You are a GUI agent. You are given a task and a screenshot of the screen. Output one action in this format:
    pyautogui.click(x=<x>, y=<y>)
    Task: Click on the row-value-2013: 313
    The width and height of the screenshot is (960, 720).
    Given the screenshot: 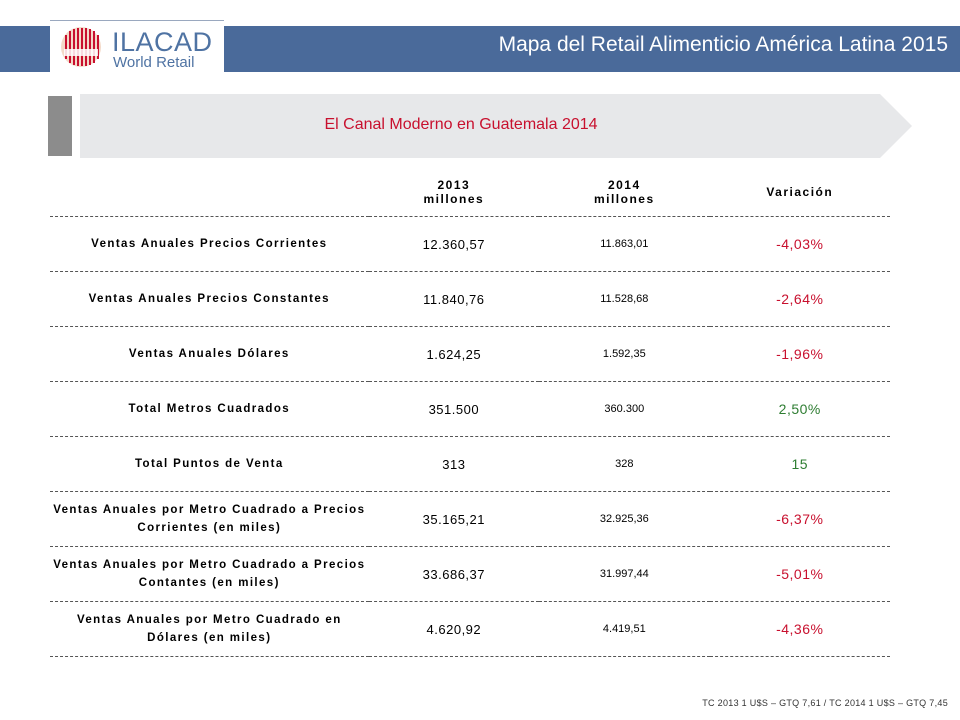 What is the action you would take?
    pyautogui.click(x=454, y=464)
    